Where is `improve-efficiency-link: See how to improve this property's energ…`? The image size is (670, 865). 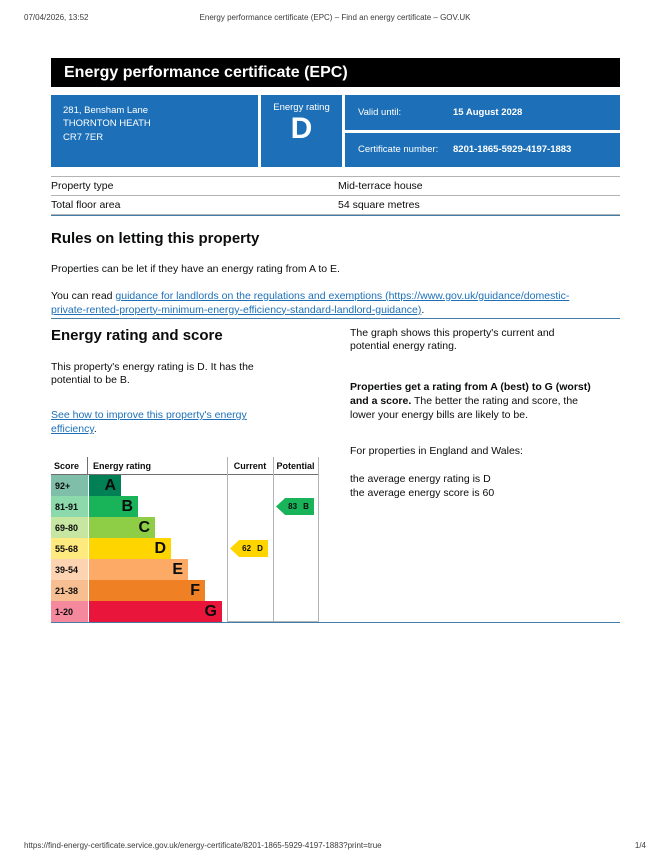 improve-efficiency-link: See how to improve this property's energ… is located at coordinates (149, 422).